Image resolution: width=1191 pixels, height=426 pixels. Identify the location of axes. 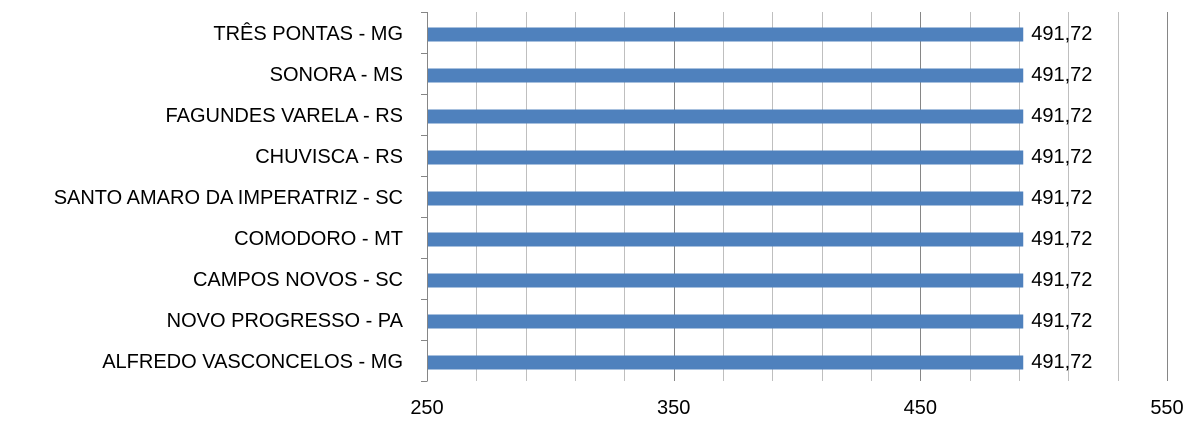
(424, 197).